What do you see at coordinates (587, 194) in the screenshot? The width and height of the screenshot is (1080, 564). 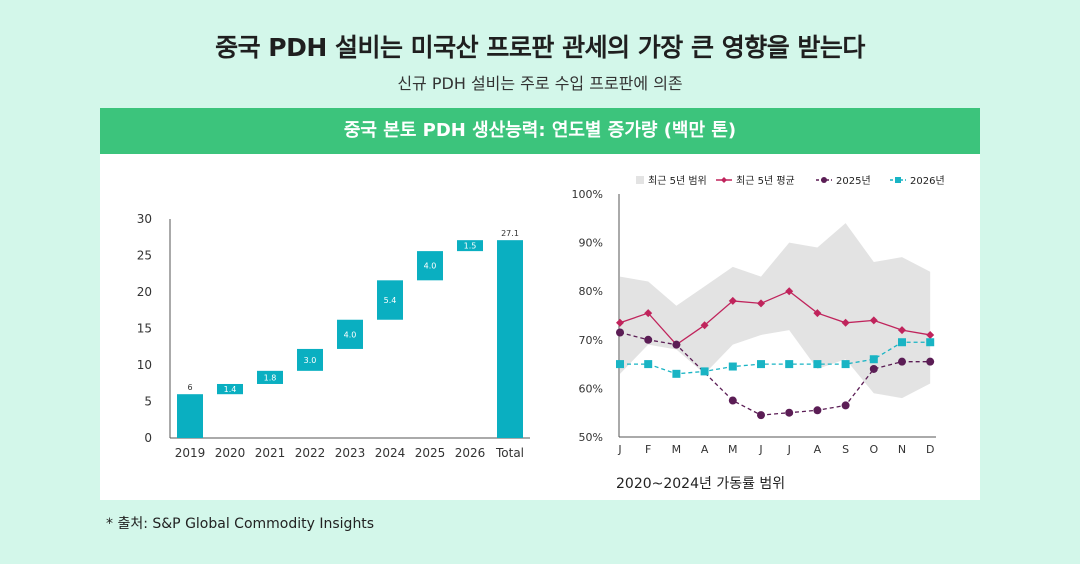 I see `y-tick-label: 100%` at bounding box center [587, 194].